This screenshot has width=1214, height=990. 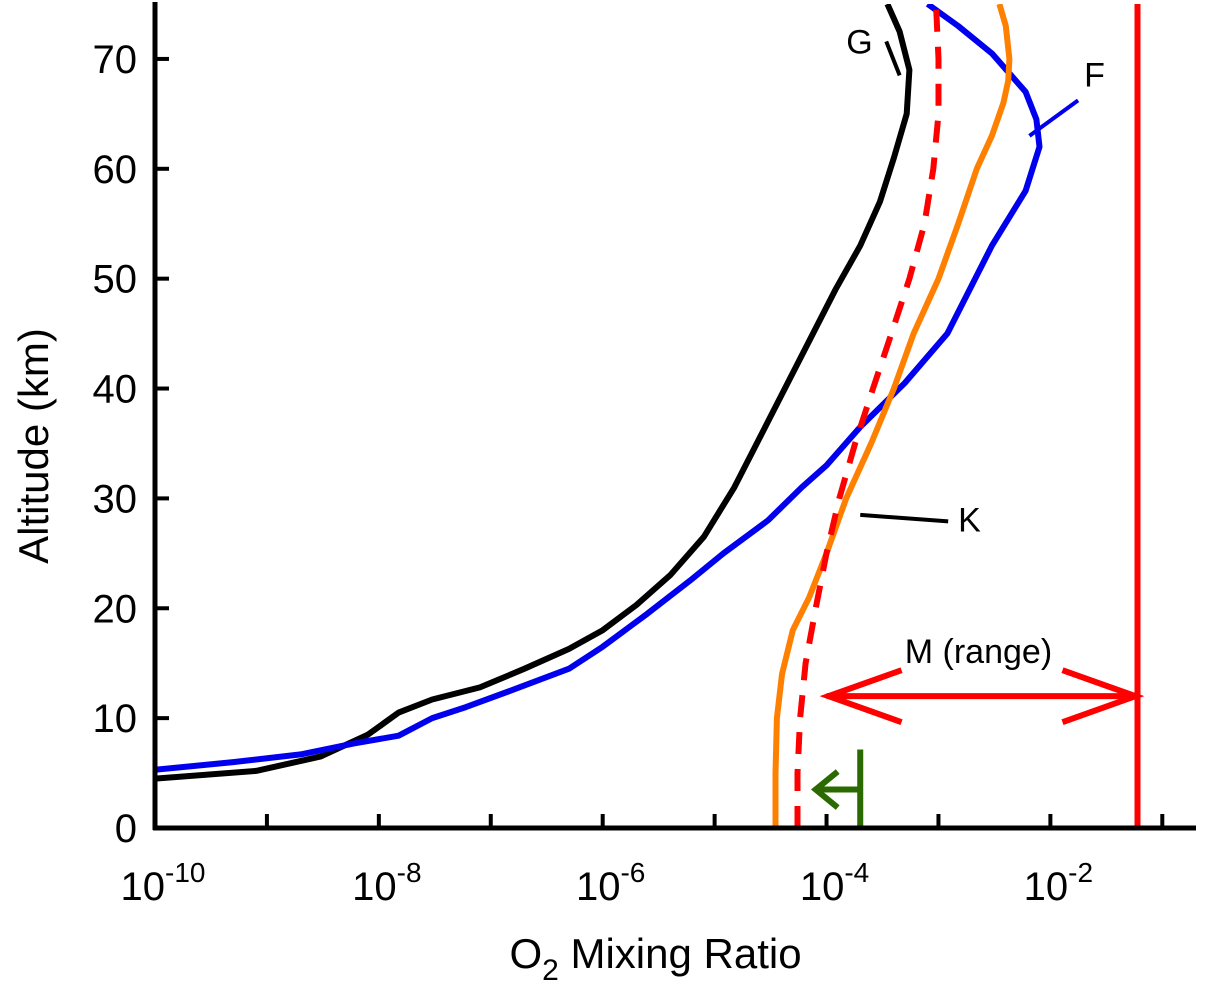 What do you see at coordinates (115, 60) in the screenshot?
I see `y-tick-label-70: 70` at bounding box center [115, 60].